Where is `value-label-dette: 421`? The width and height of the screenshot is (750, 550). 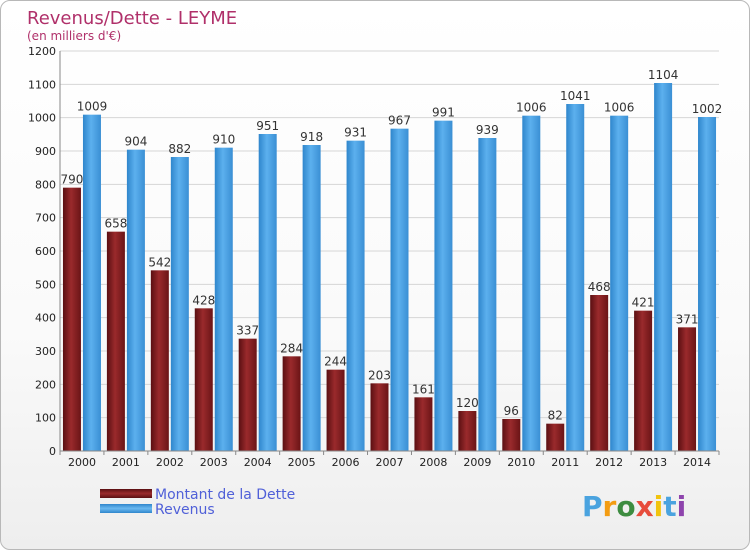
value-label-dette: 421 is located at coordinates (643, 303).